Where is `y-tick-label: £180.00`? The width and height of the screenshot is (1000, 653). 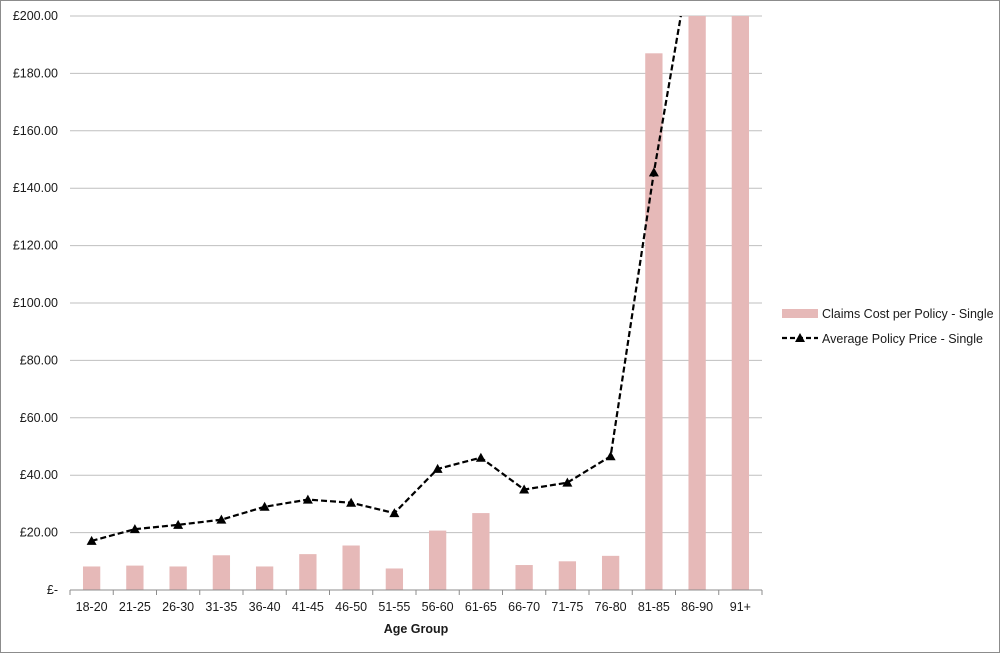 y-tick-label: £180.00 is located at coordinates (35, 73).